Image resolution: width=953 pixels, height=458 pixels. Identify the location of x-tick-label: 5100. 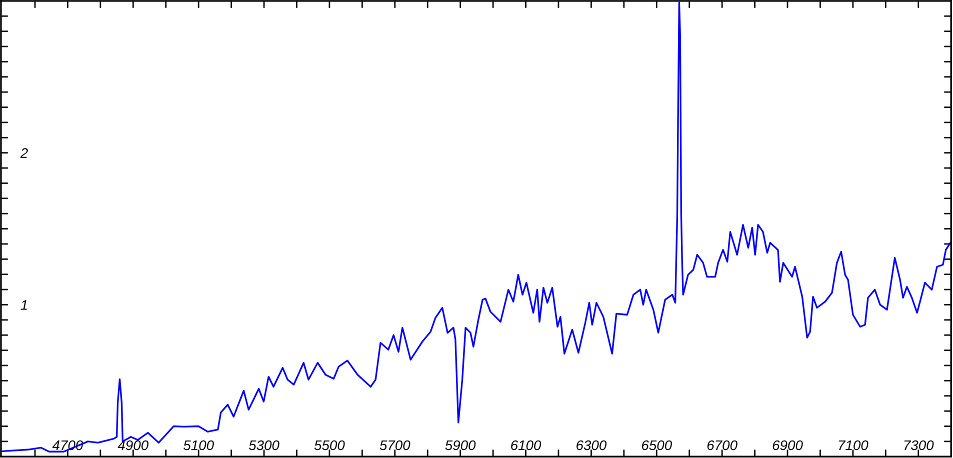
(198, 445).